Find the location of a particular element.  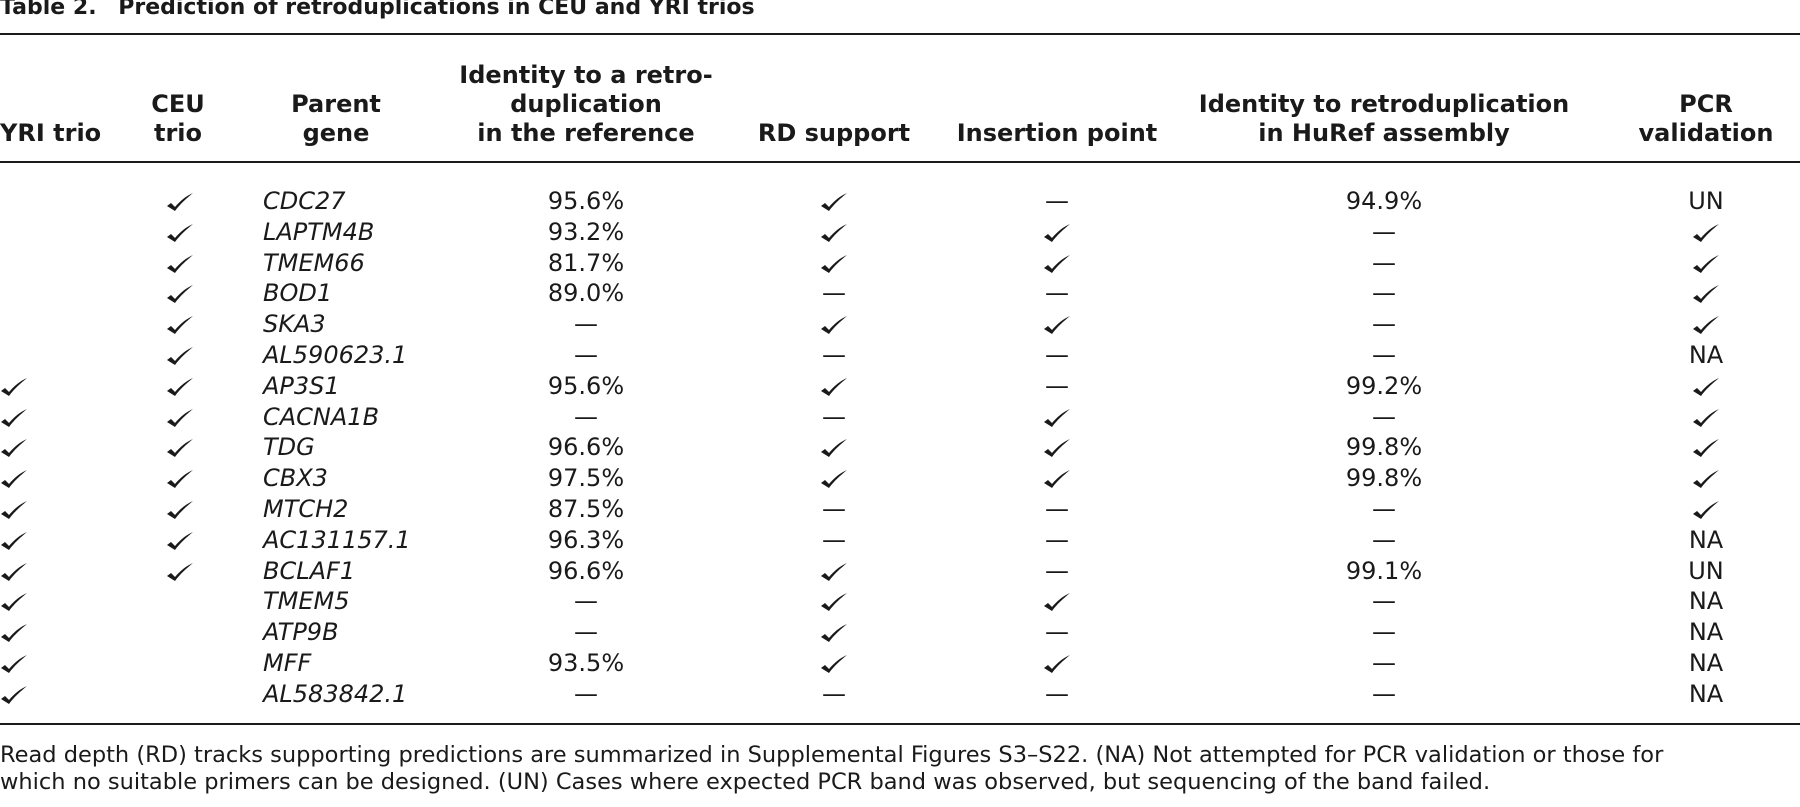

cell-gene: CDC27 is located at coordinates (304, 201).